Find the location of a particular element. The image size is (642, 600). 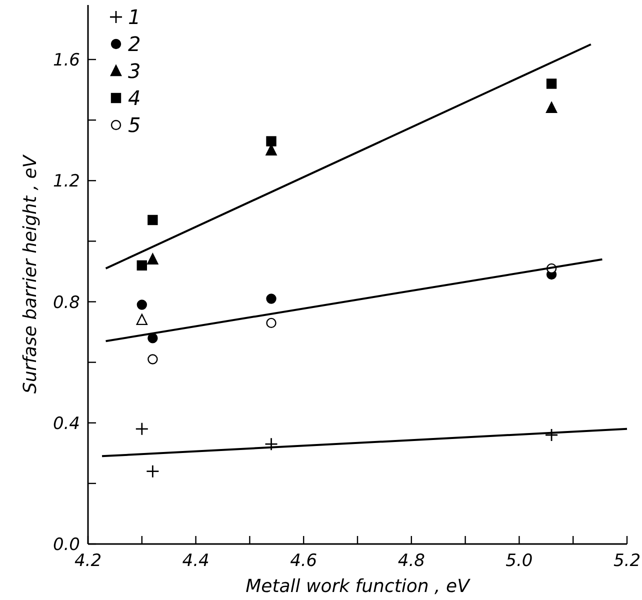

x-tick-label: 5.2 is located at coordinates (627, 561).